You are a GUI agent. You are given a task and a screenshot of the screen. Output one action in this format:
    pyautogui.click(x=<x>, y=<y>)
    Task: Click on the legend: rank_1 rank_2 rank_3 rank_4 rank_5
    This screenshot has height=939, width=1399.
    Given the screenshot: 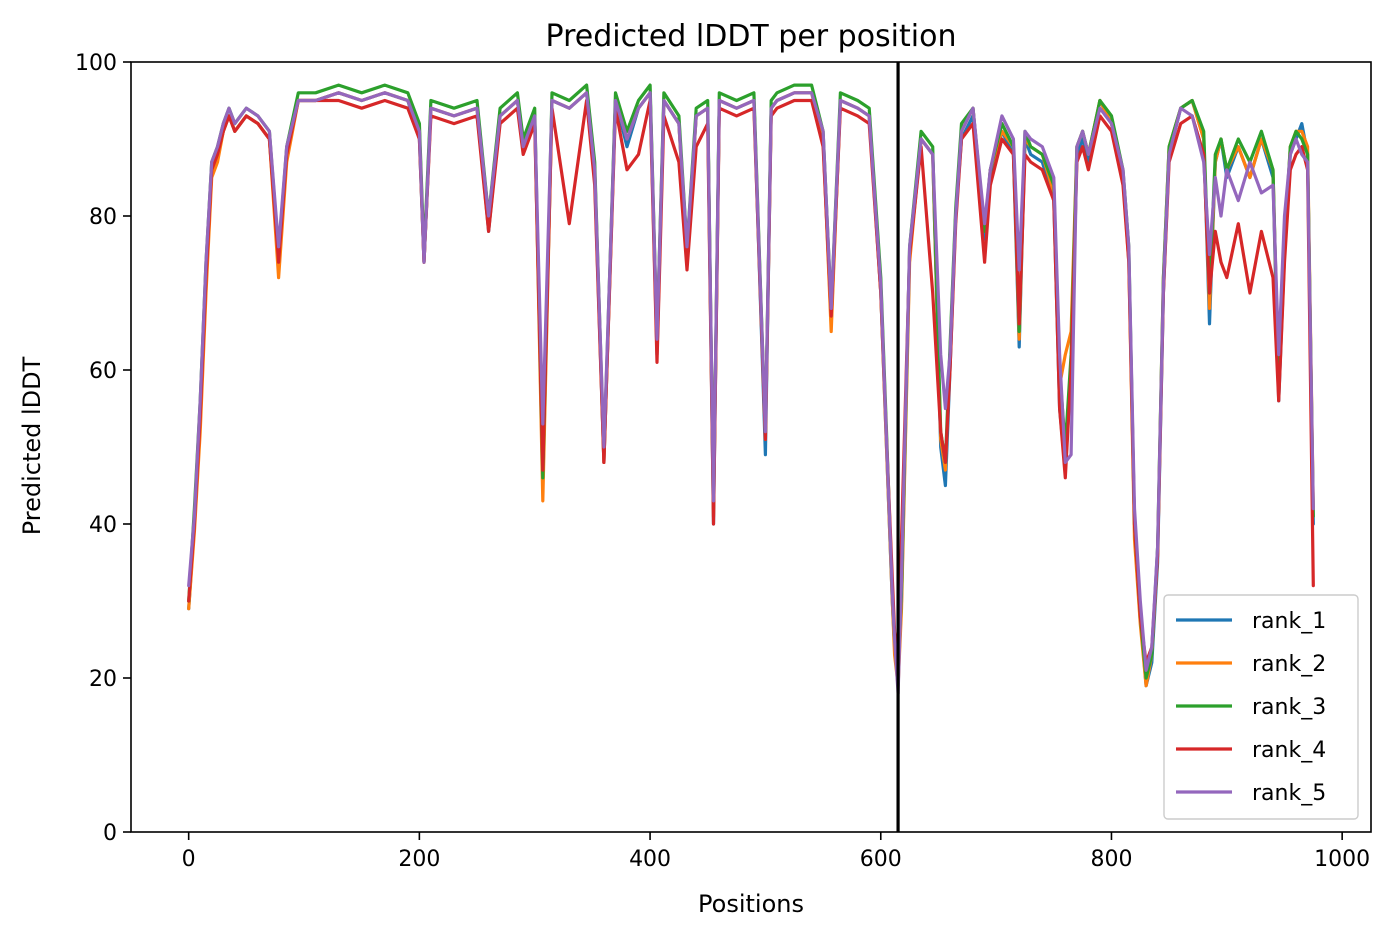 What is the action you would take?
    pyautogui.click(x=1261, y=707)
    